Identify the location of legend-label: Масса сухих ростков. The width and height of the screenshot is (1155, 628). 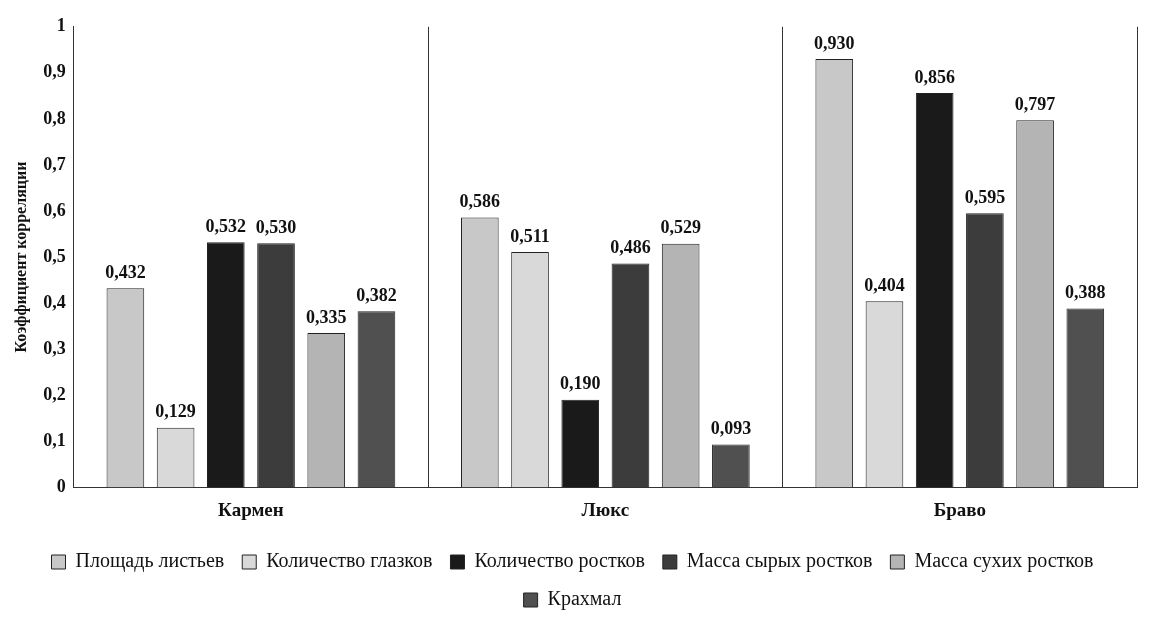
(1004, 561).